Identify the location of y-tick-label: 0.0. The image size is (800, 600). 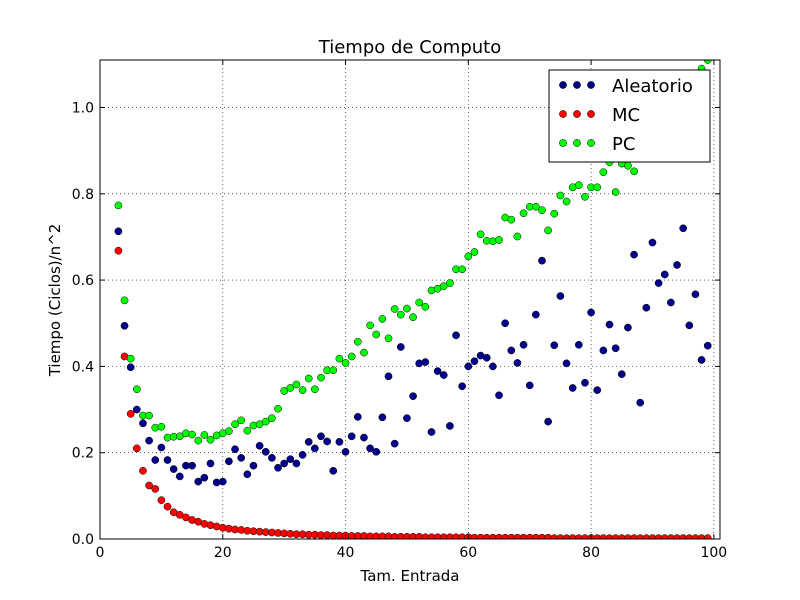
(83, 540).